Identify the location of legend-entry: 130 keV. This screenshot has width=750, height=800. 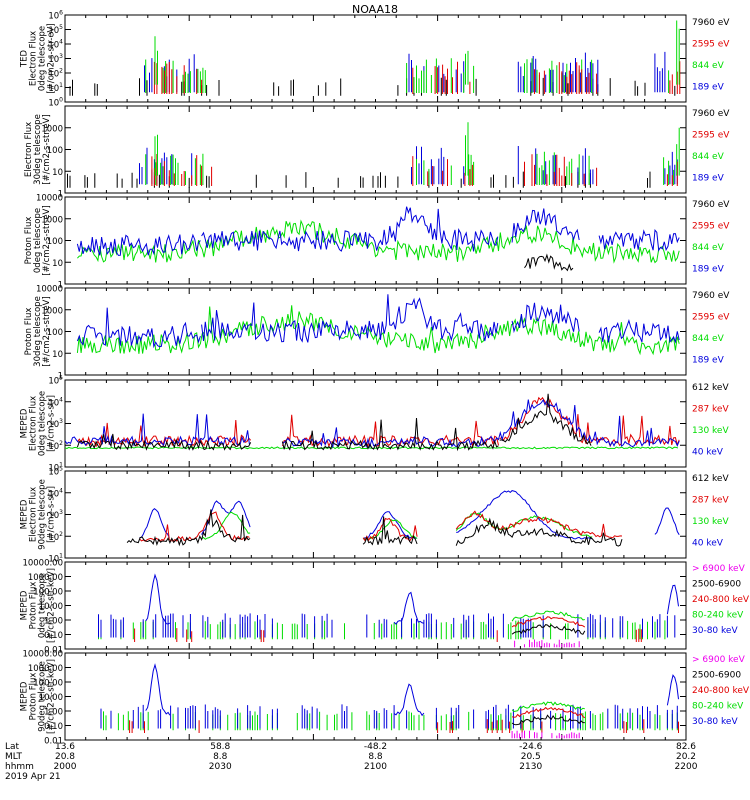
(710, 522).